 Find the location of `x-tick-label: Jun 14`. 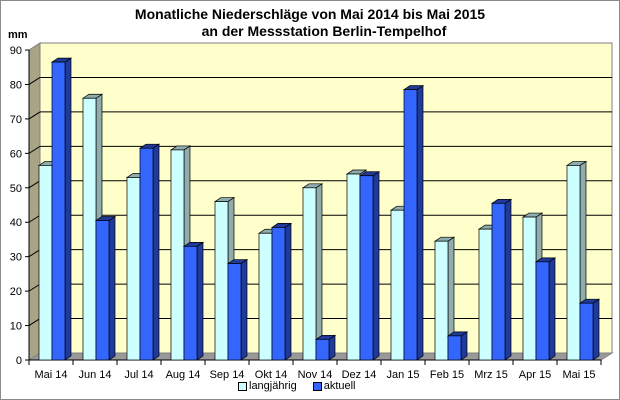

x-tick-label: Jun 14 is located at coordinates (94, 375).